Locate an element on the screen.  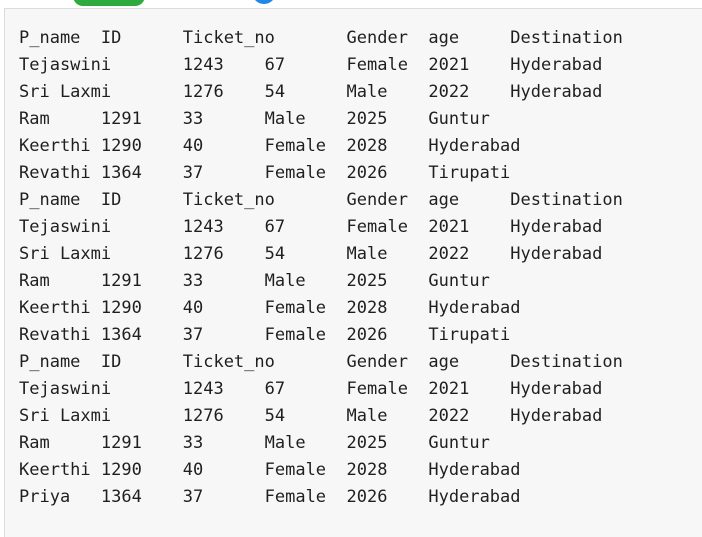
output-line: Priya 1364 37 Female 2026 Hyderabad is located at coordinates (270, 497).